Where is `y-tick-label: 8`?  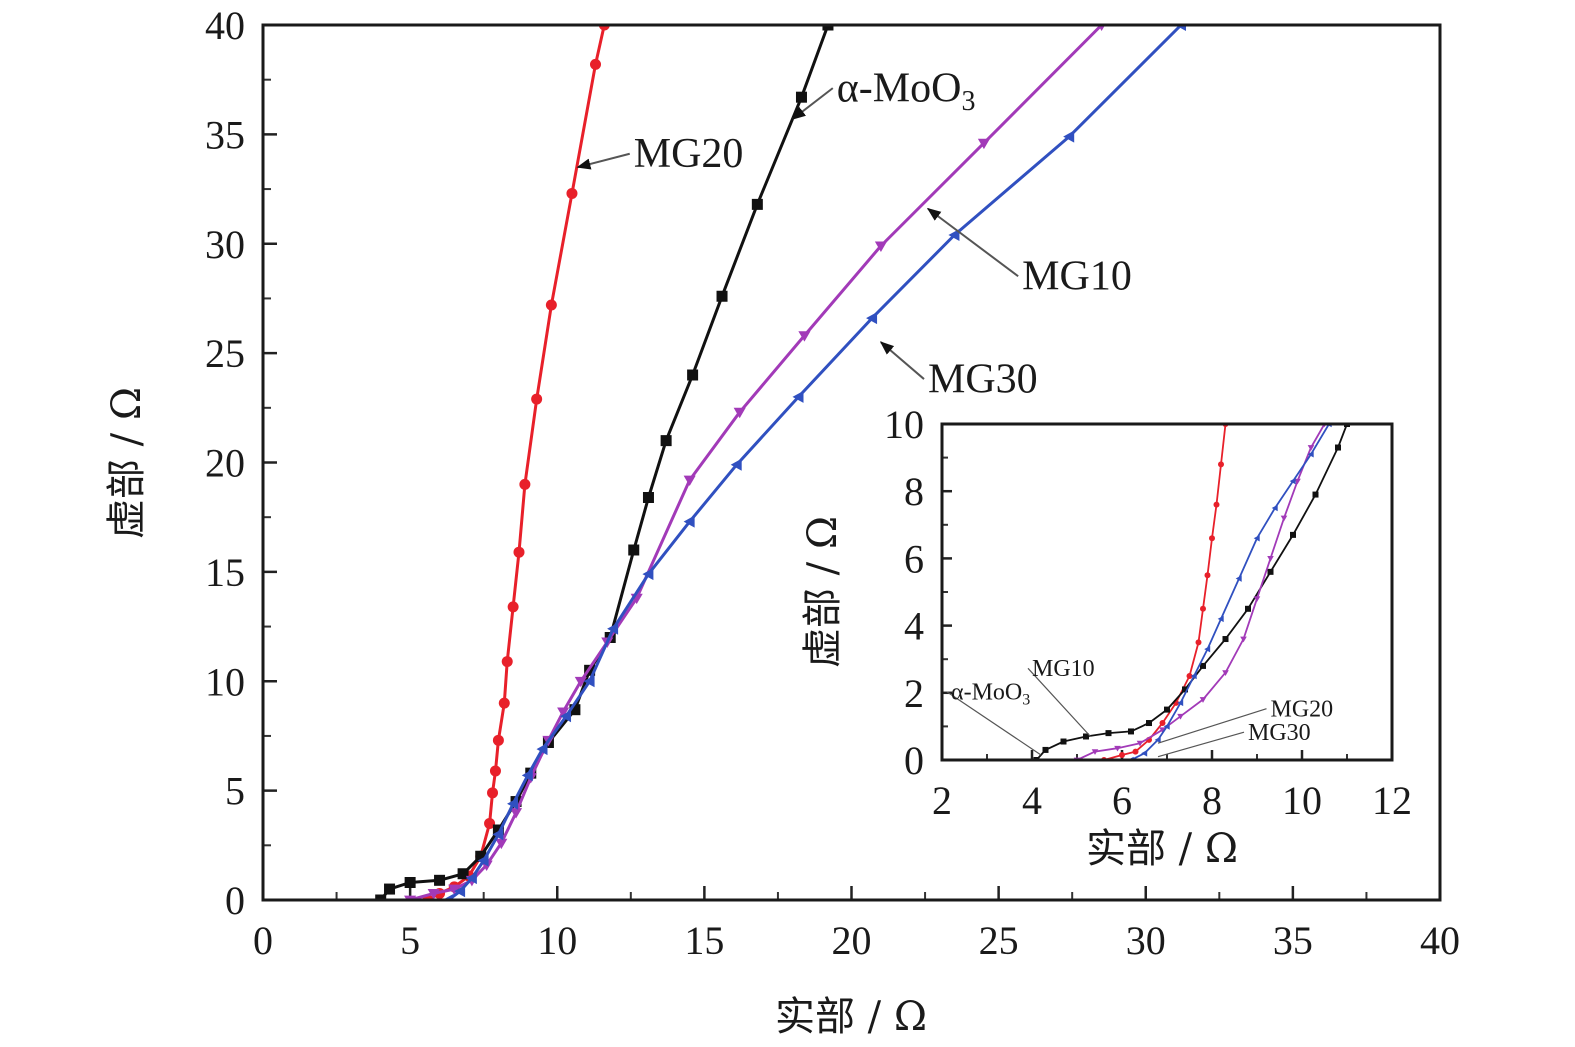 y-tick-label: 8 is located at coordinates (914, 491).